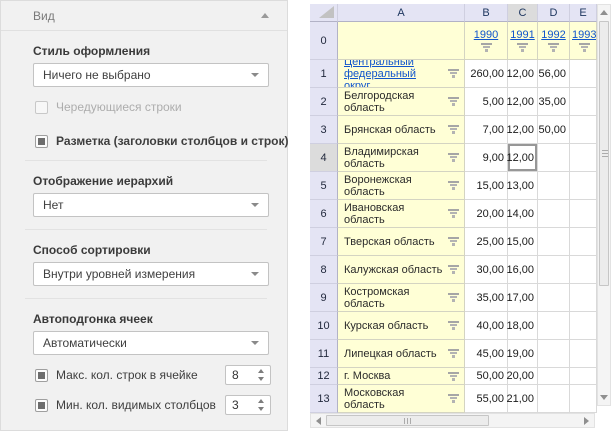 The height and width of the screenshot is (431, 611). I want to click on cell-e11, so click(583, 354).